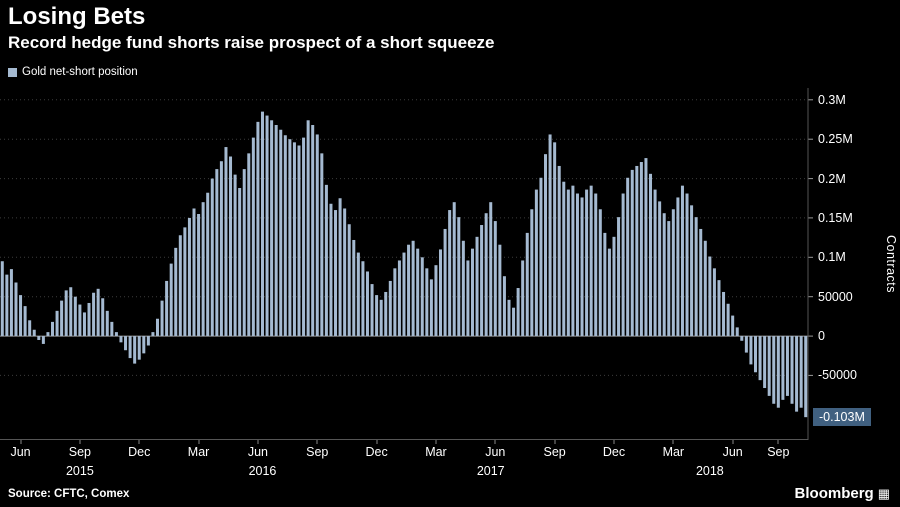  Describe the element at coordinates (842, 493) in the screenshot. I see `bloomberg-logo: Bloomberg ▦` at that location.